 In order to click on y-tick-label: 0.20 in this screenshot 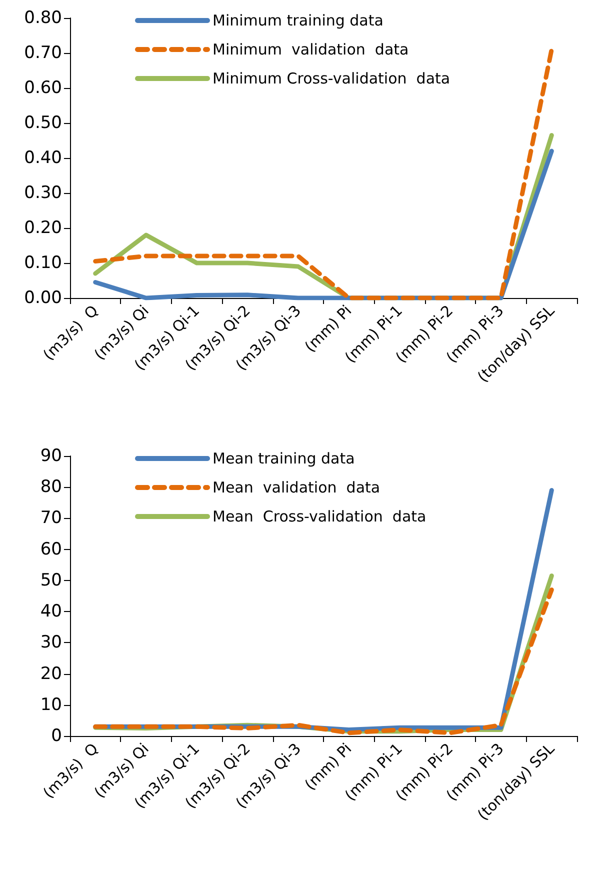, I will do `click(43, 228)`.